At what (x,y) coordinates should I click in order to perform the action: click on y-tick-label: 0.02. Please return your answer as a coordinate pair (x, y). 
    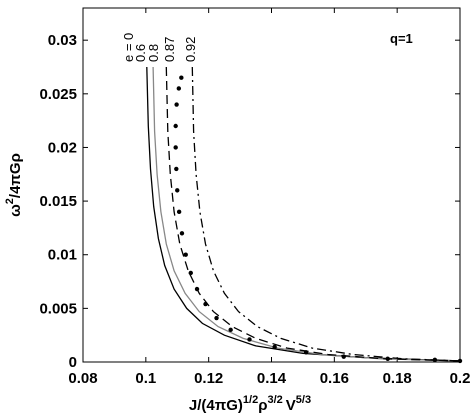
    Looking at the image, I should click on (62, 147).